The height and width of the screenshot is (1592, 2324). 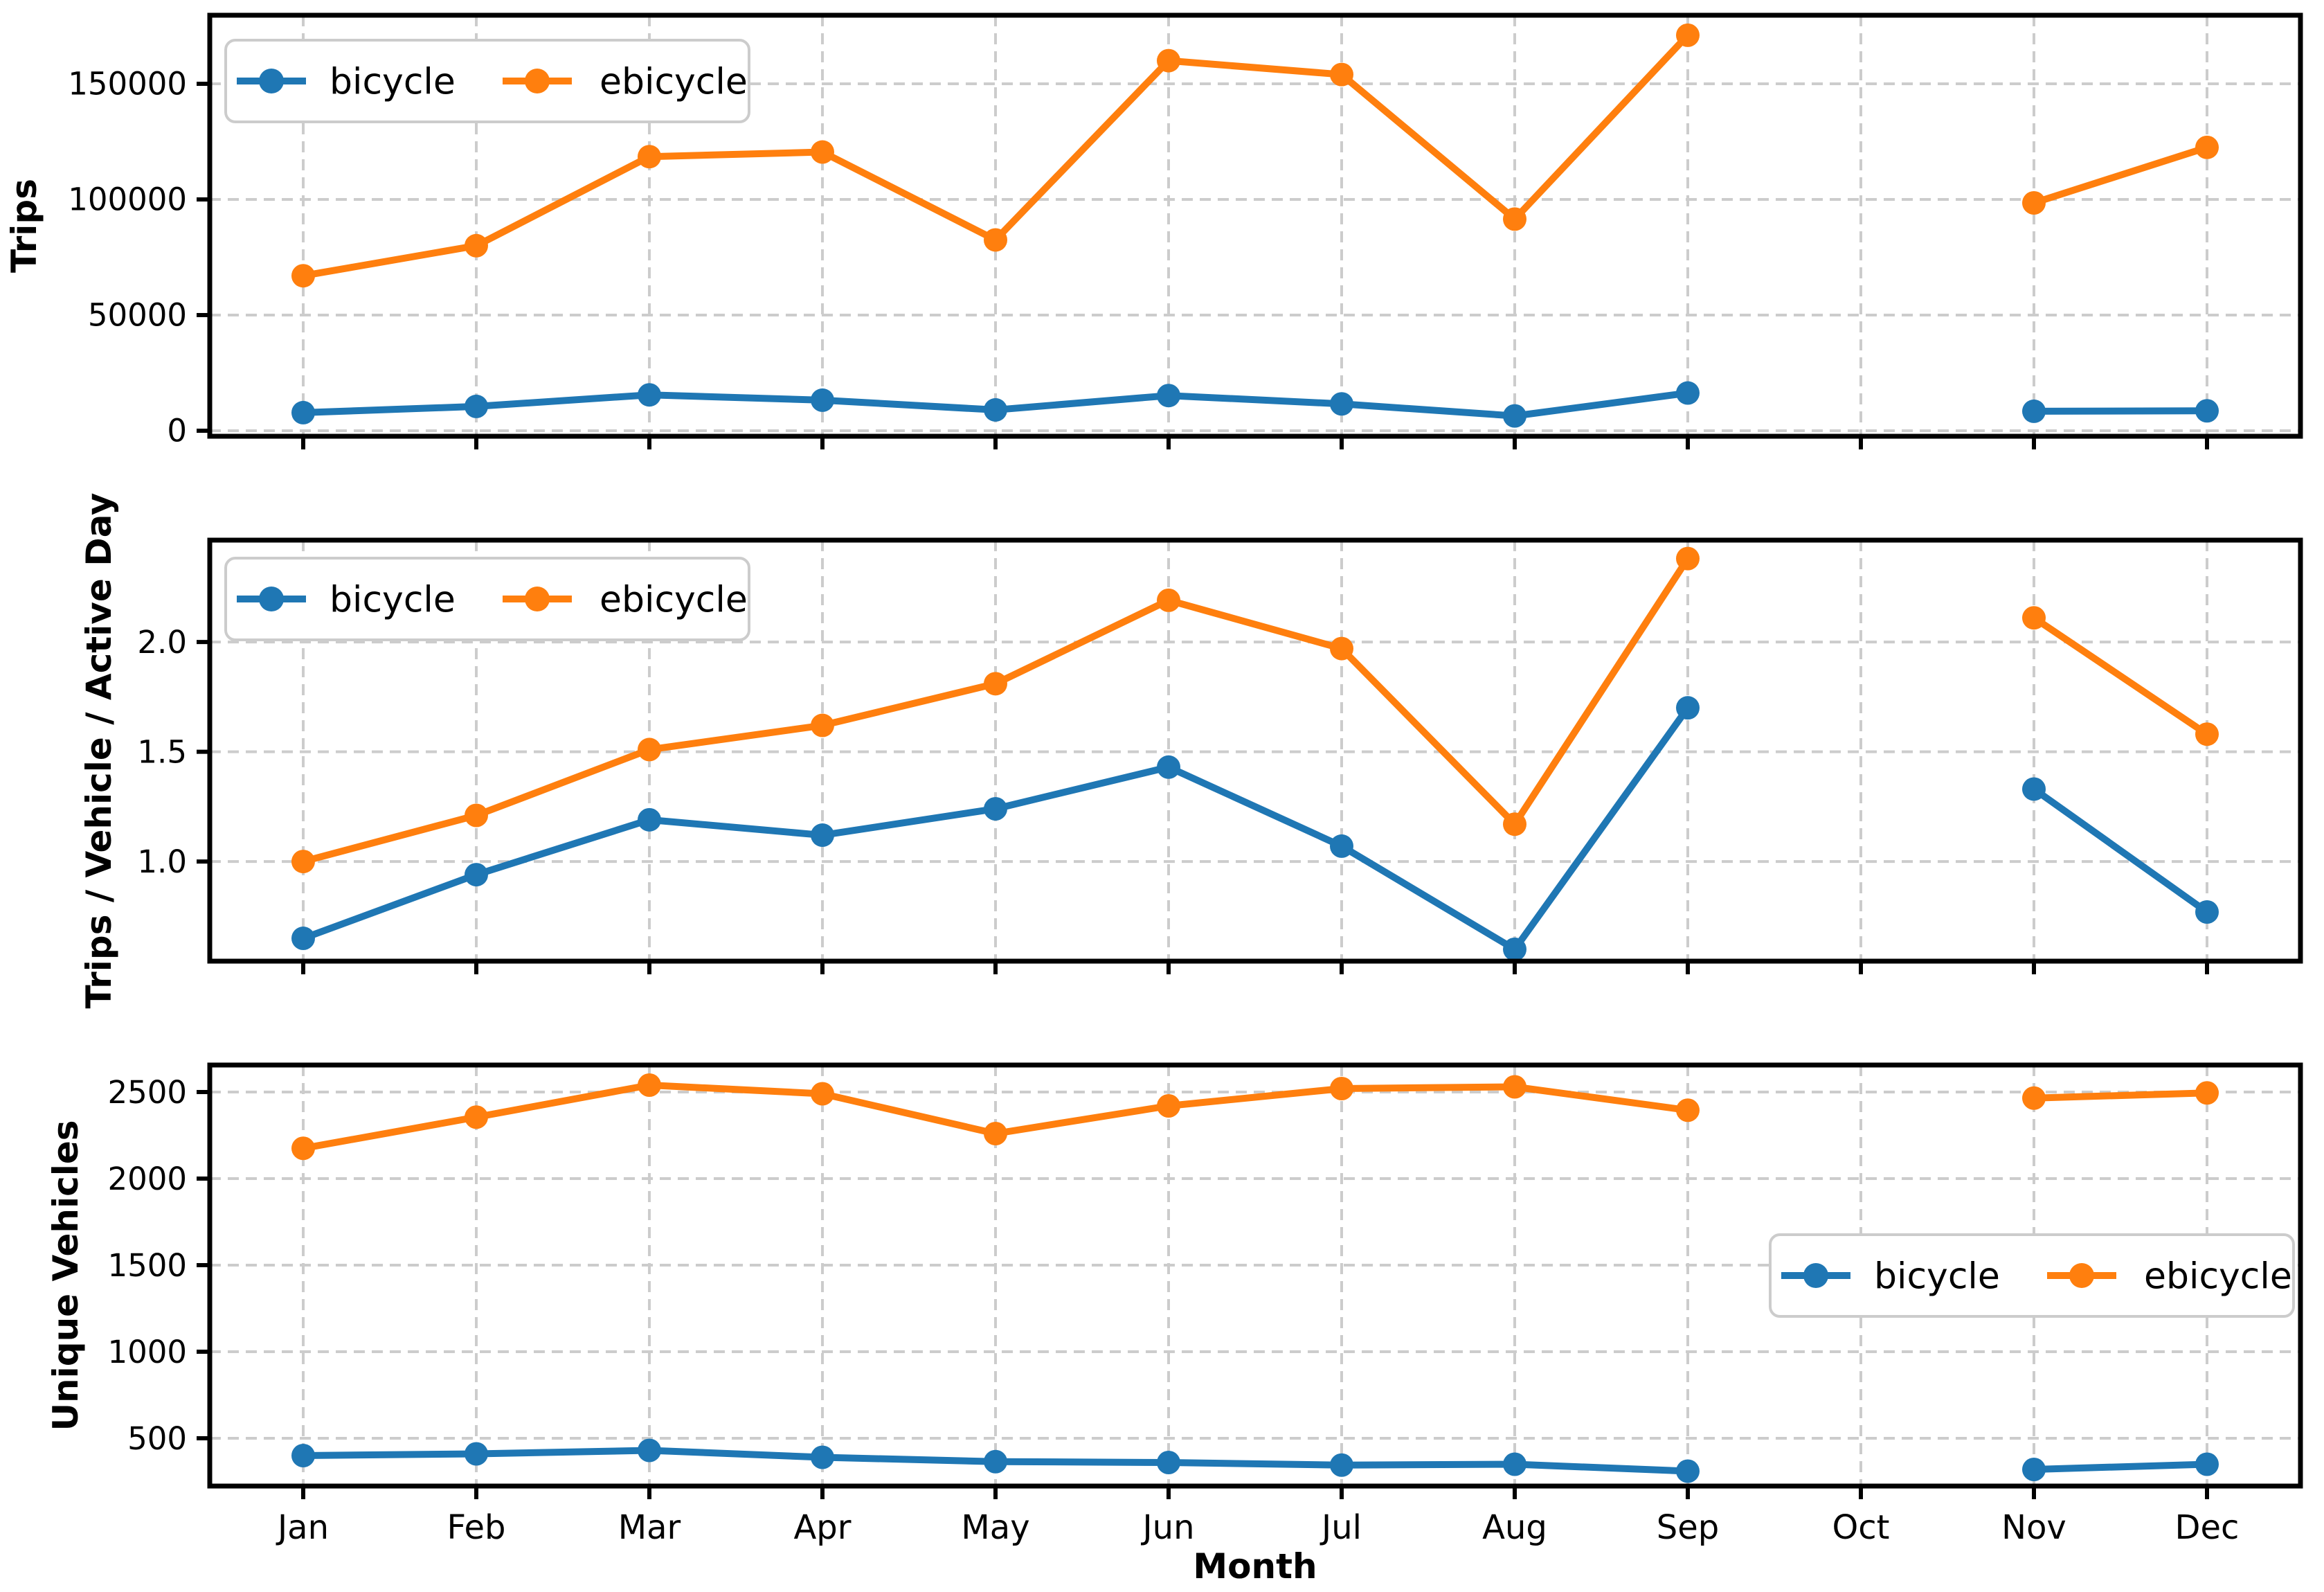 What do you see at coordinates (147, 1352) in the screenshot?
I see `y-tick-label: 1000` at bounding box center [147, 1352].